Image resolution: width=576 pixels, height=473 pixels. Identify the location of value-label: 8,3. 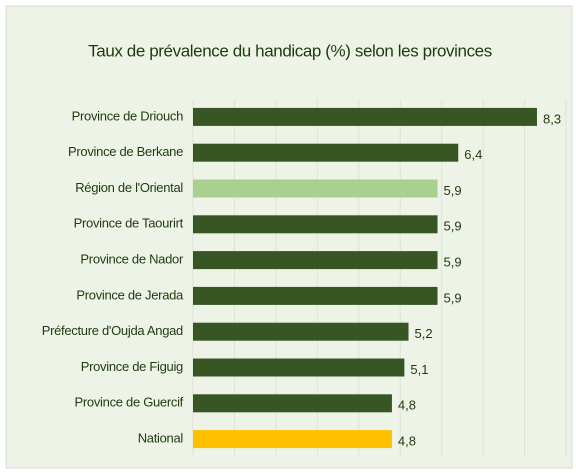
(552, 118).